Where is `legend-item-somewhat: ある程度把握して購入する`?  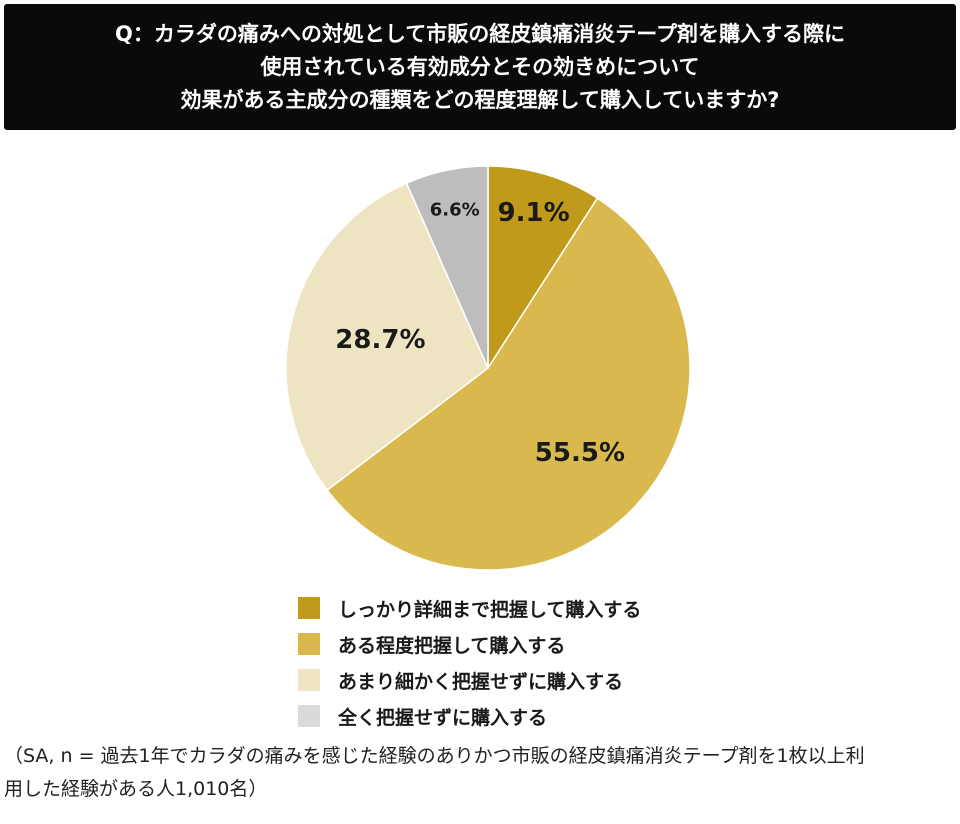 legend-item-somewhat: ある程度把握して購入する is located at coordinates (469, 644).